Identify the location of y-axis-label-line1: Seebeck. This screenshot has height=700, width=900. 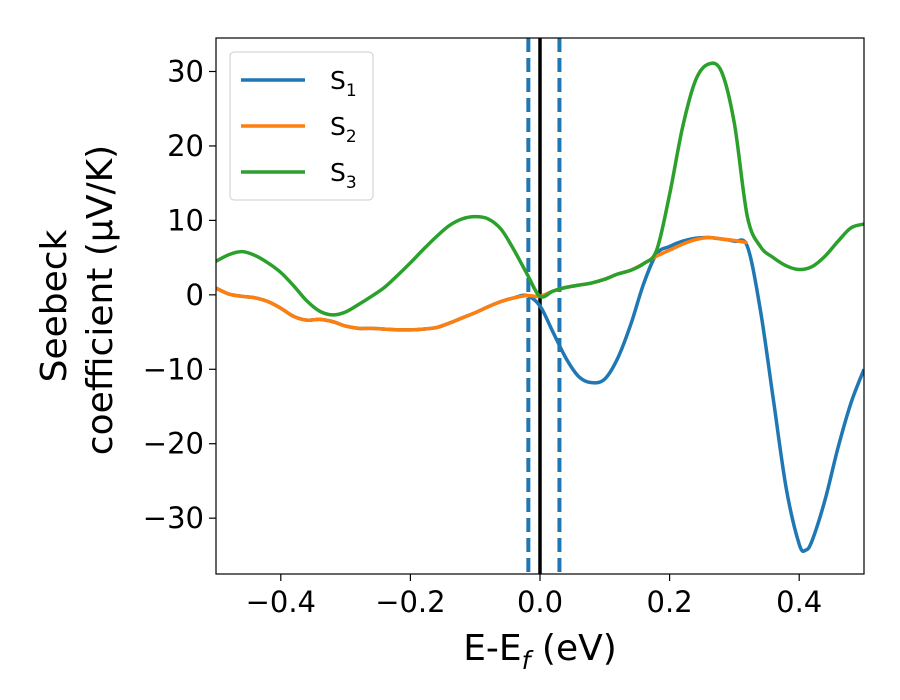
(54, 305).